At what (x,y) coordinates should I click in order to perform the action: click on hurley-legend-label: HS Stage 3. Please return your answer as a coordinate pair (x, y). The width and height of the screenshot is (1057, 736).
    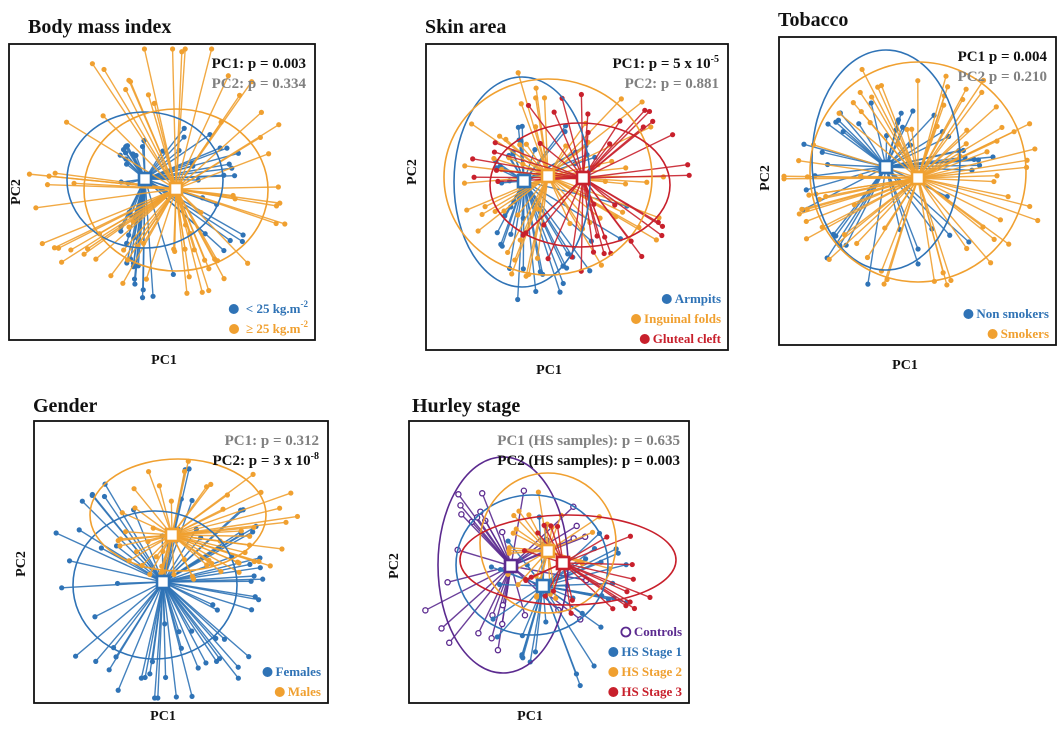
    Looking at the image, I should click on (651, 691).